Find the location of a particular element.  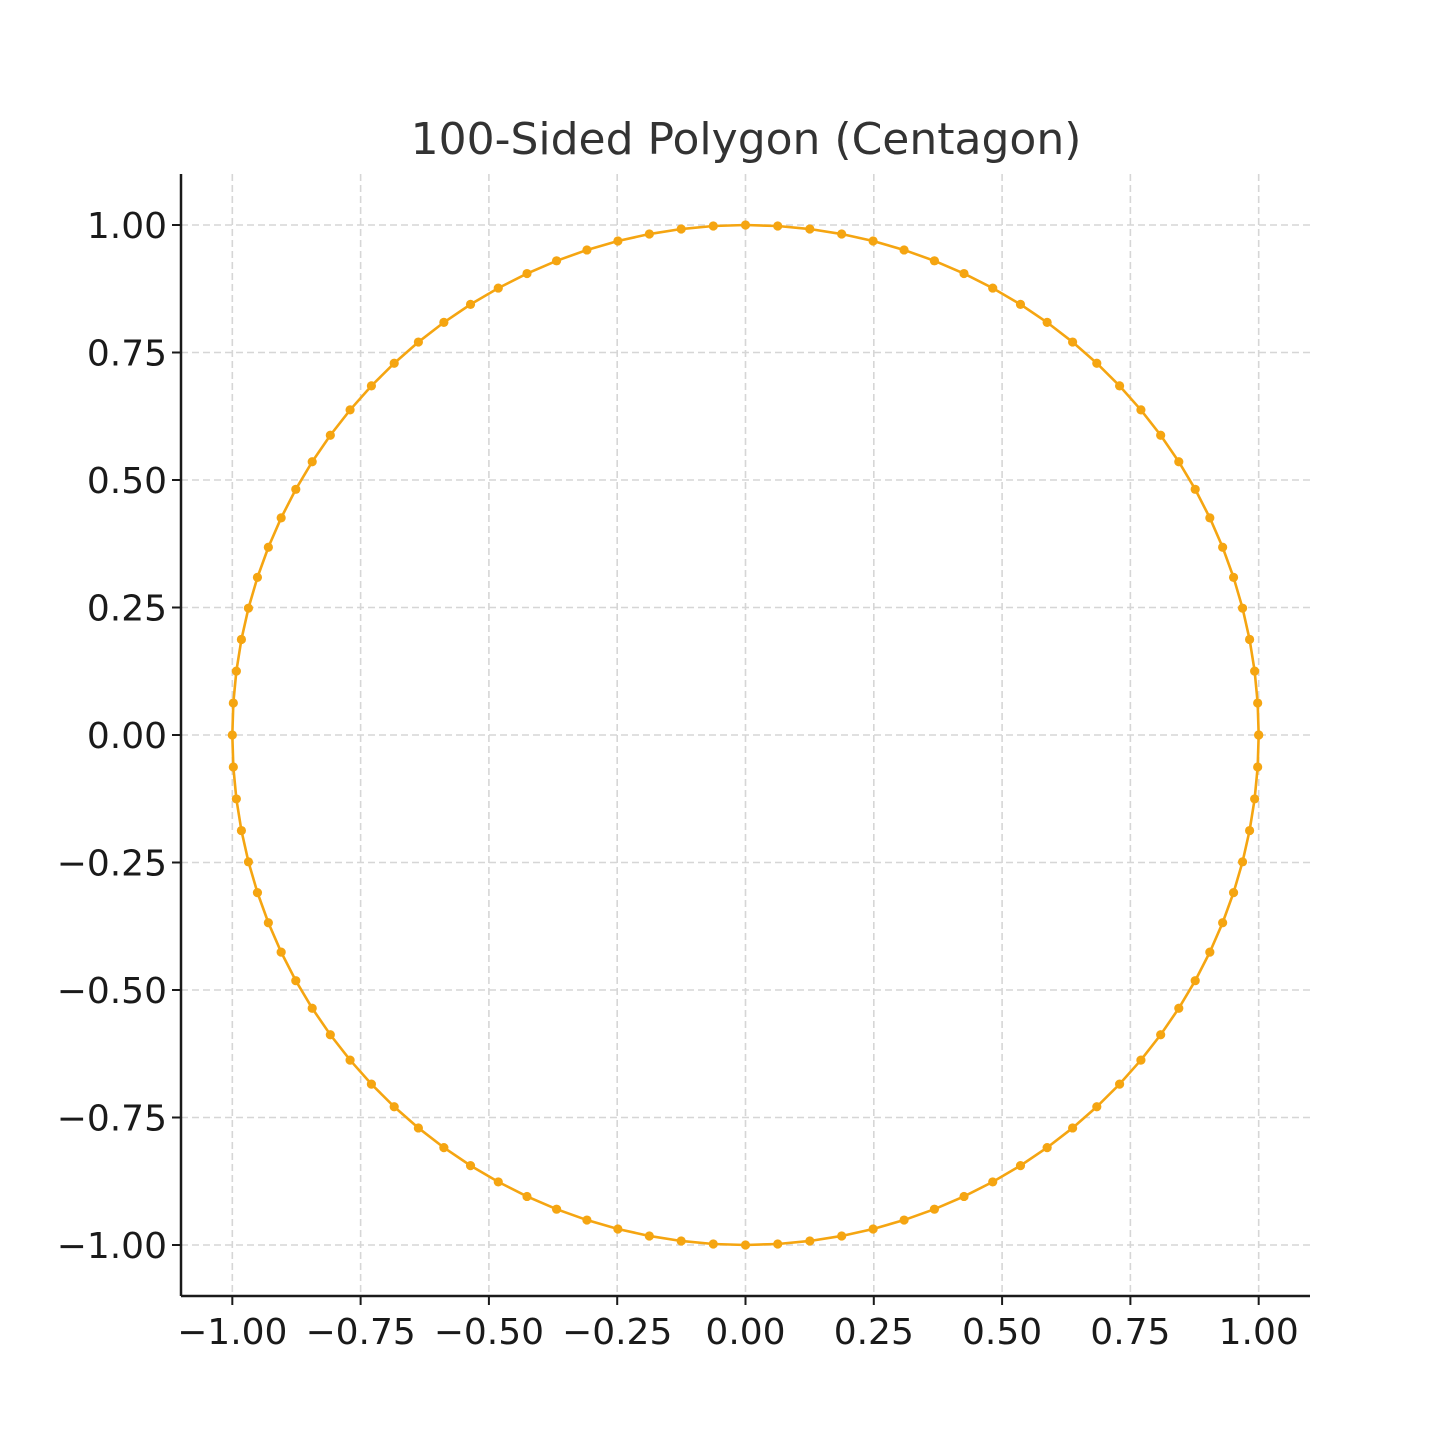

y-tick-label-3: −0.25 is located at coordinates (112, 864).